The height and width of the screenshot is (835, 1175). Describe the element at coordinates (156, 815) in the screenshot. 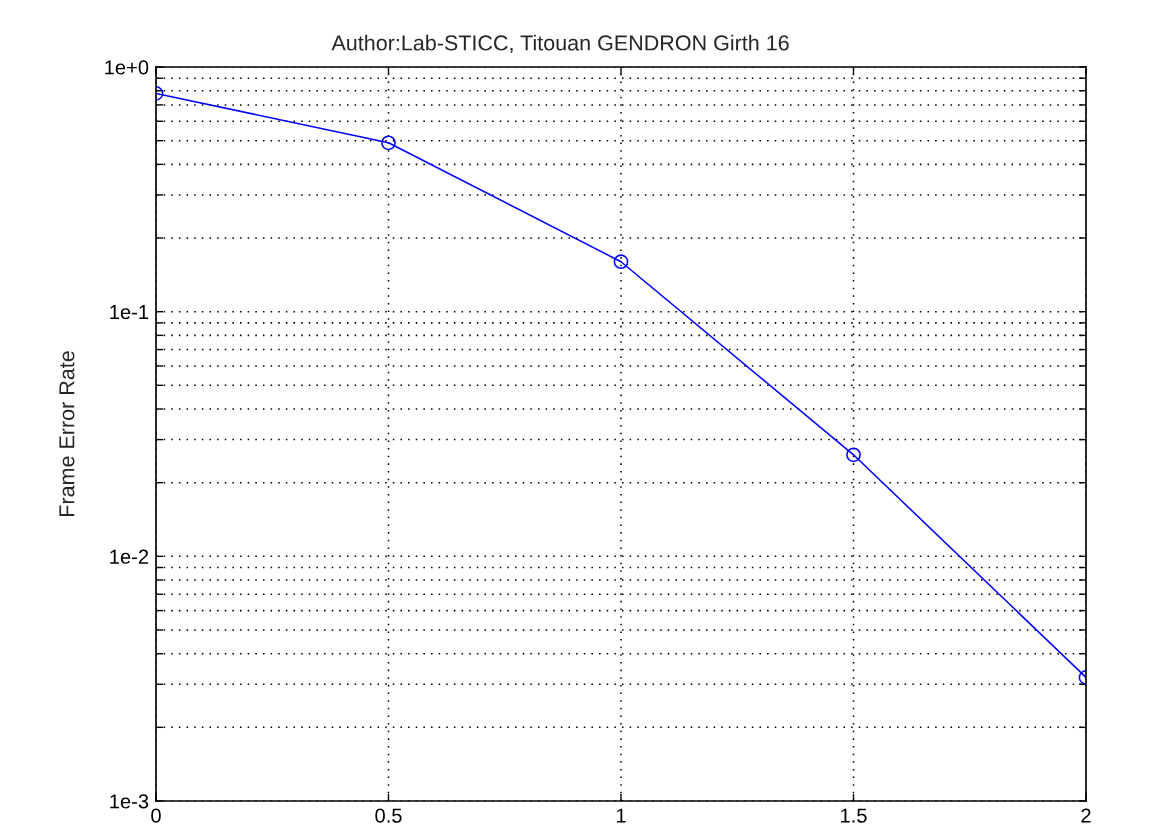

I see `x-tick-label: 0` at that location.